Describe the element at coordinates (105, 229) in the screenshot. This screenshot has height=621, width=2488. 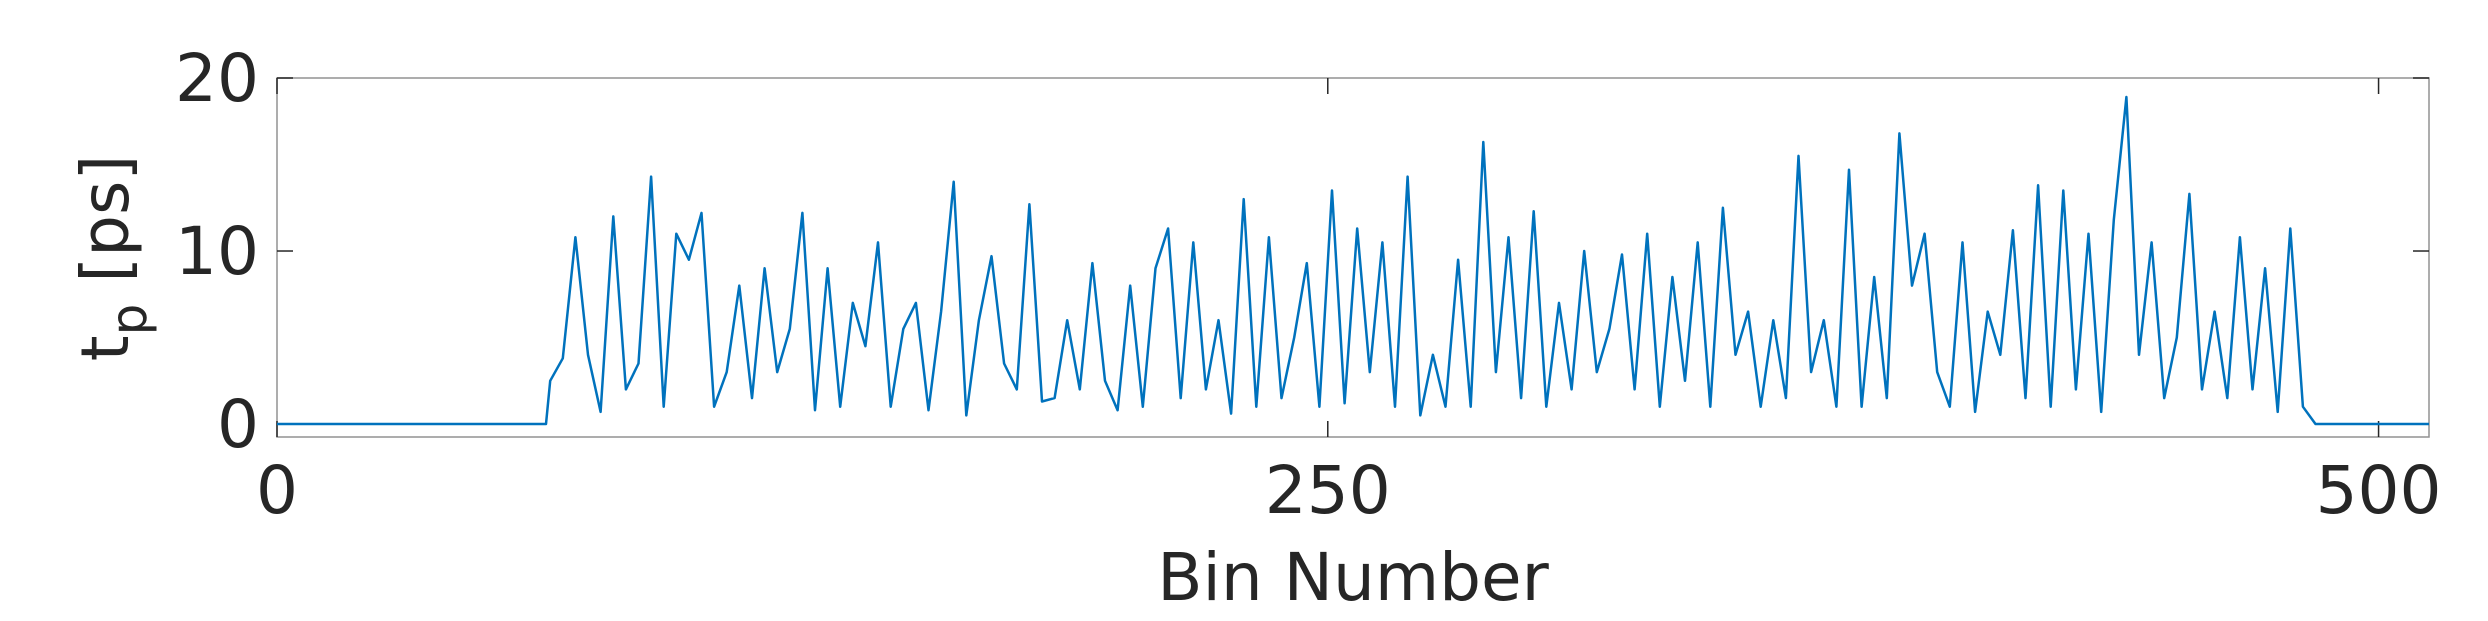
I see `y-label-unit: [ps]` at that location.